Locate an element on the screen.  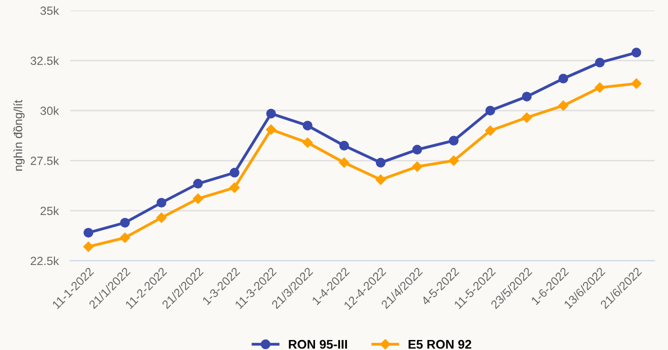
y-axis-title: nghìn đồng/lít is located at coordinates (19, 135).